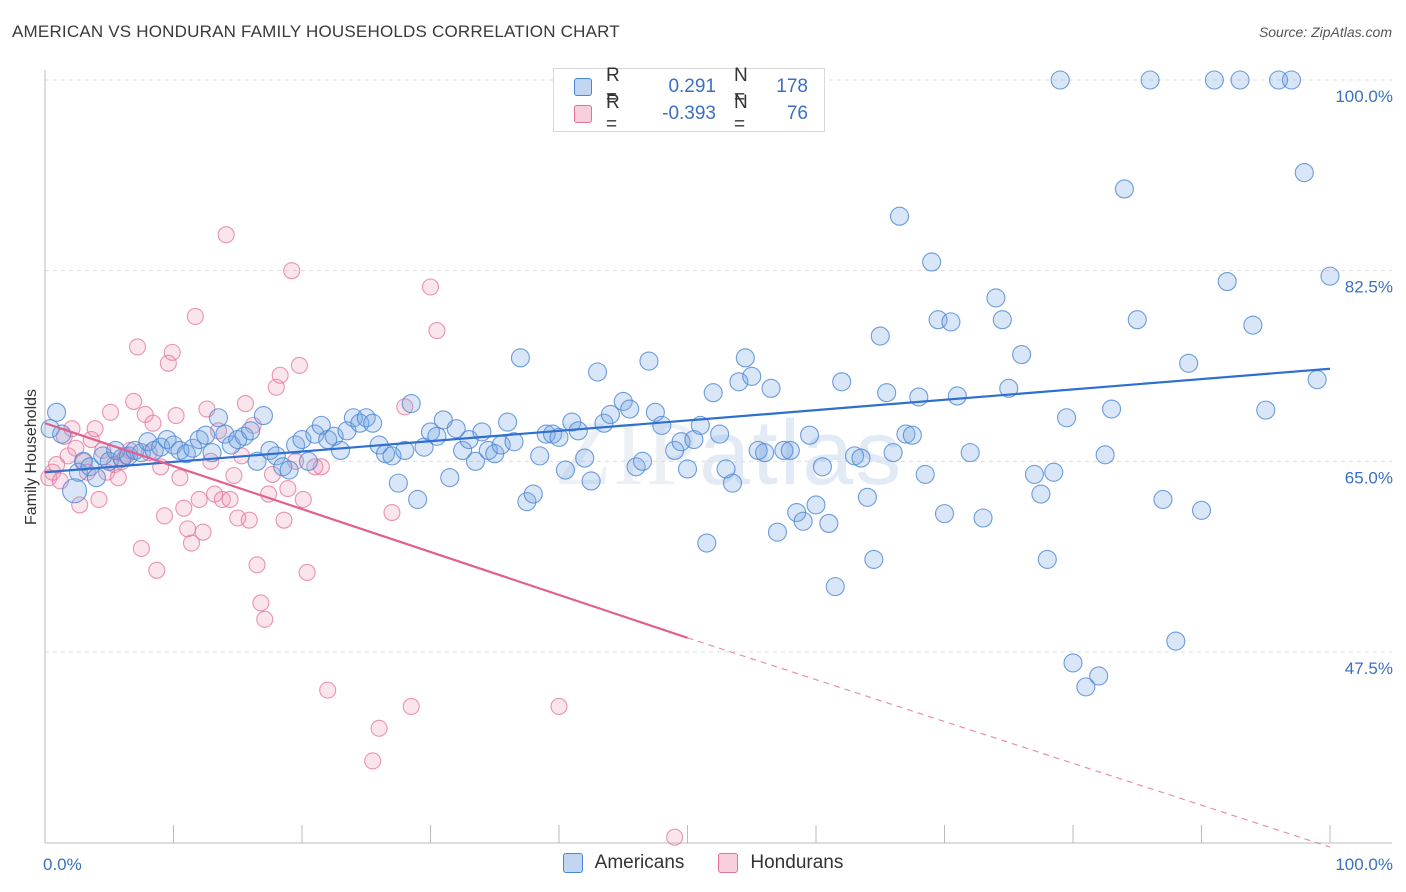 Image resolution: width=1406 pixels, height=892 pixels. Describe the element at coordinates (792, 86) in the screenshot. I see `n-value: 178` at that location.